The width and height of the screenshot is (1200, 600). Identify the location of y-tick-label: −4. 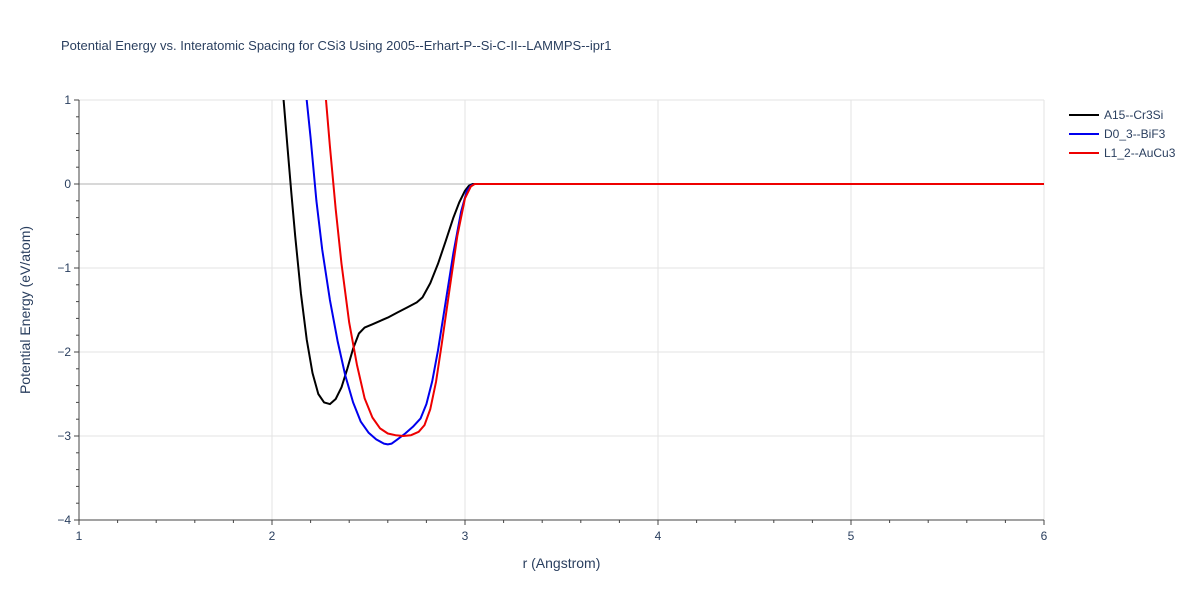
(64, 520).